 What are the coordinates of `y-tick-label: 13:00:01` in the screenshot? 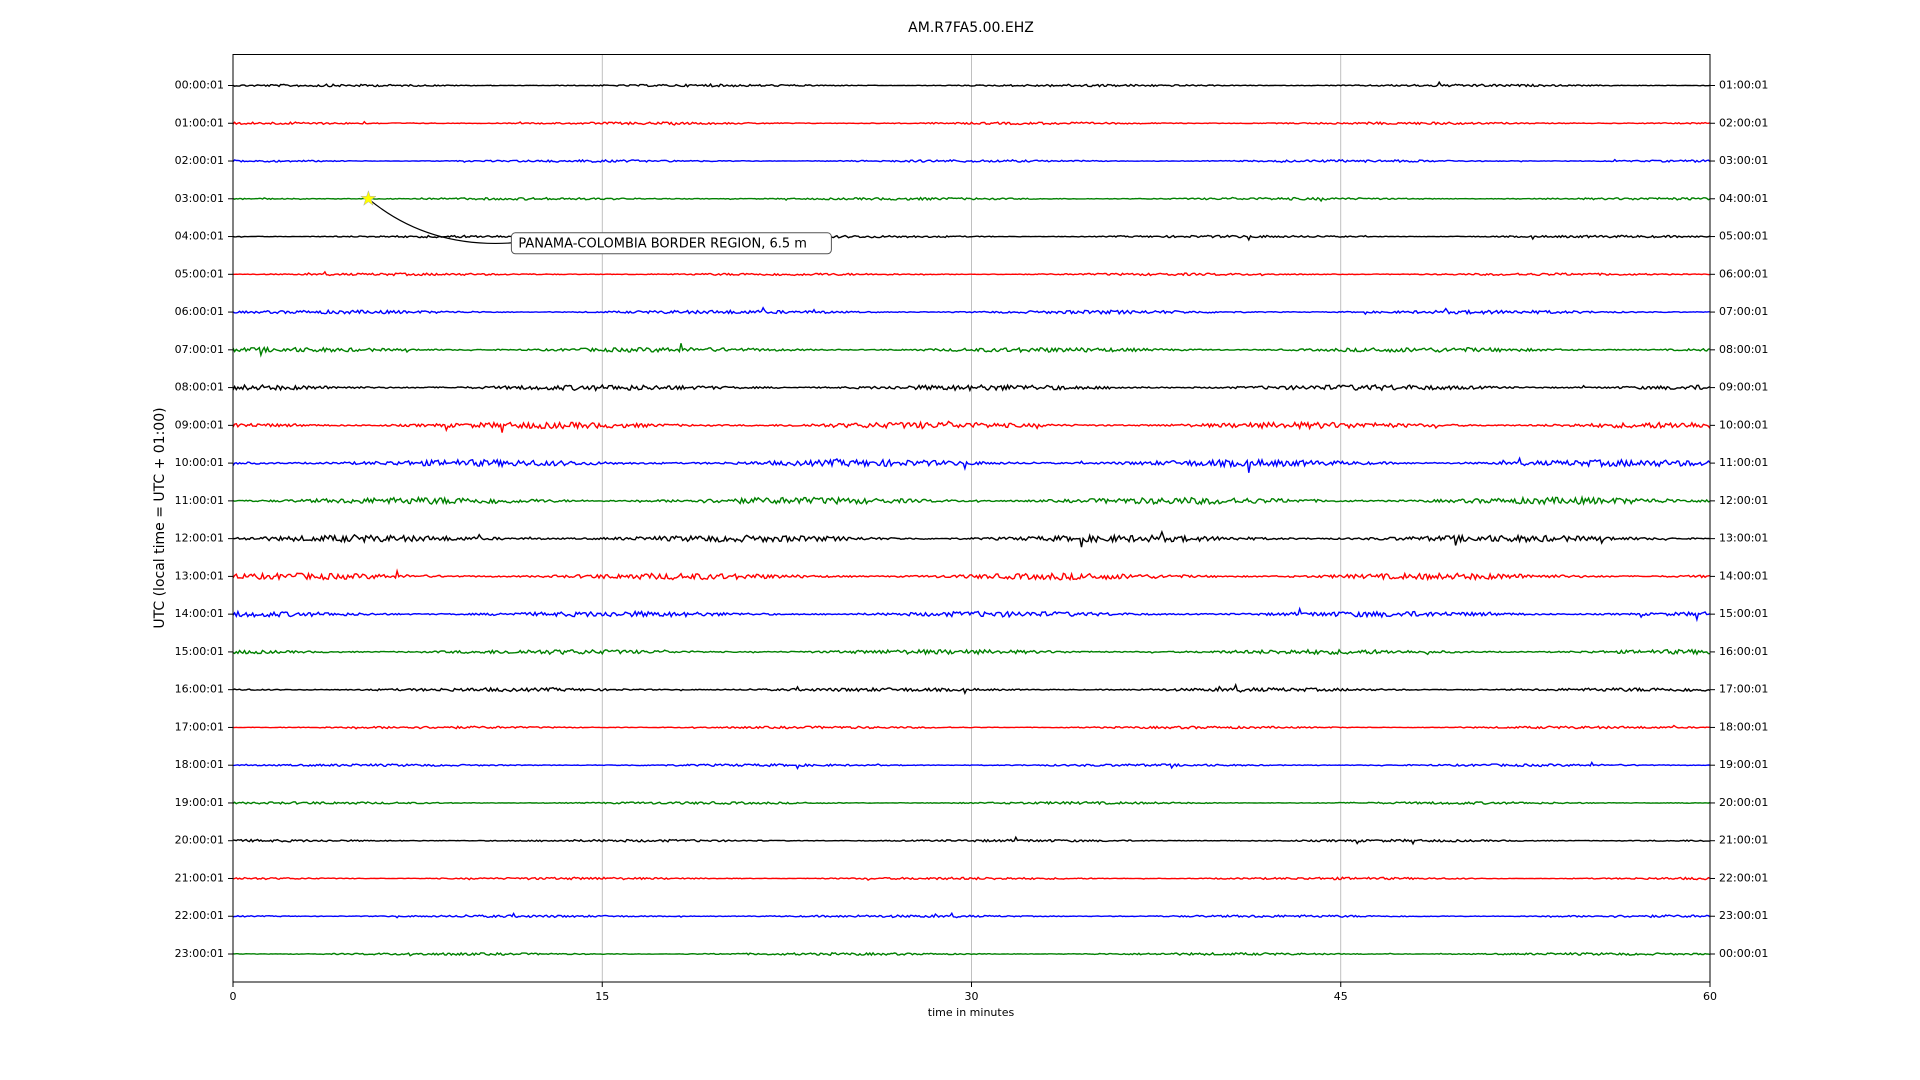 It's located at (199, 575).